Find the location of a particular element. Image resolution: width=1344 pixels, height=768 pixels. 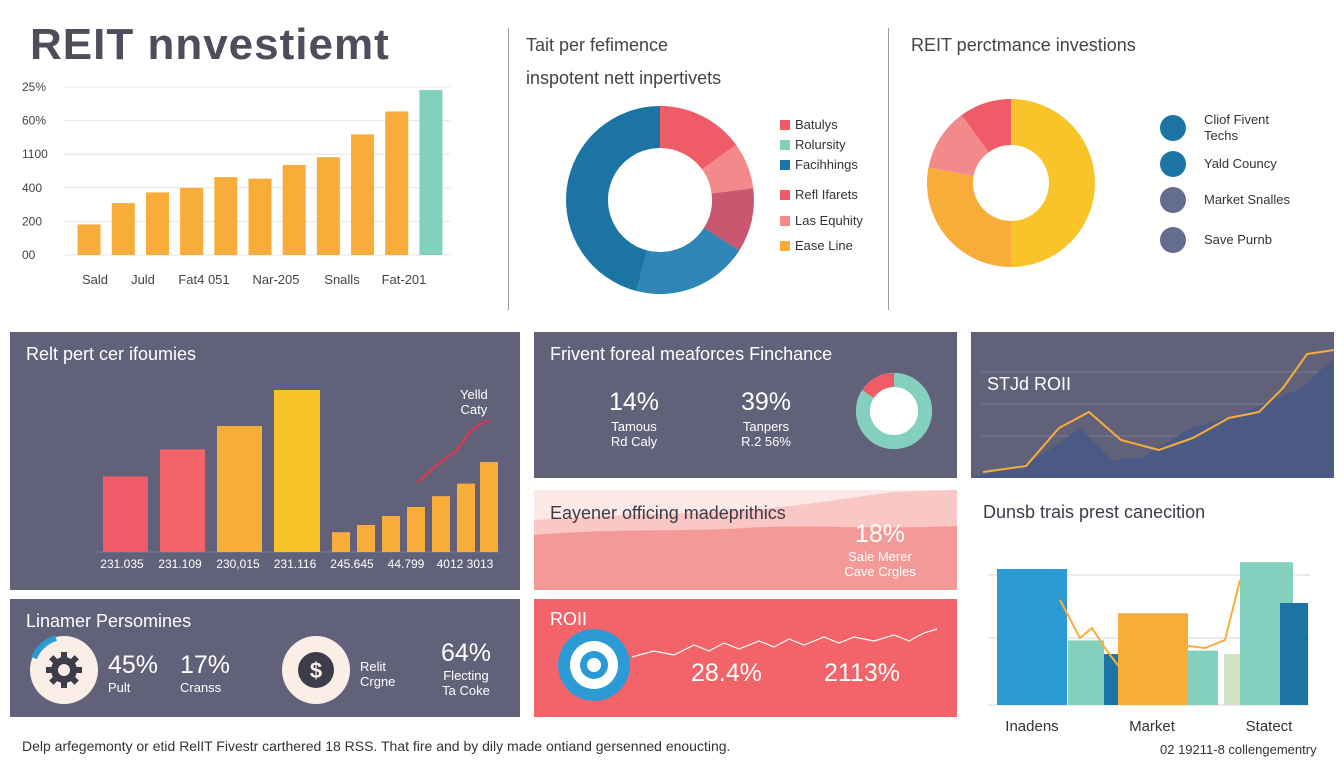

legend-label: Facihhings is located at coordinates (826, 164).